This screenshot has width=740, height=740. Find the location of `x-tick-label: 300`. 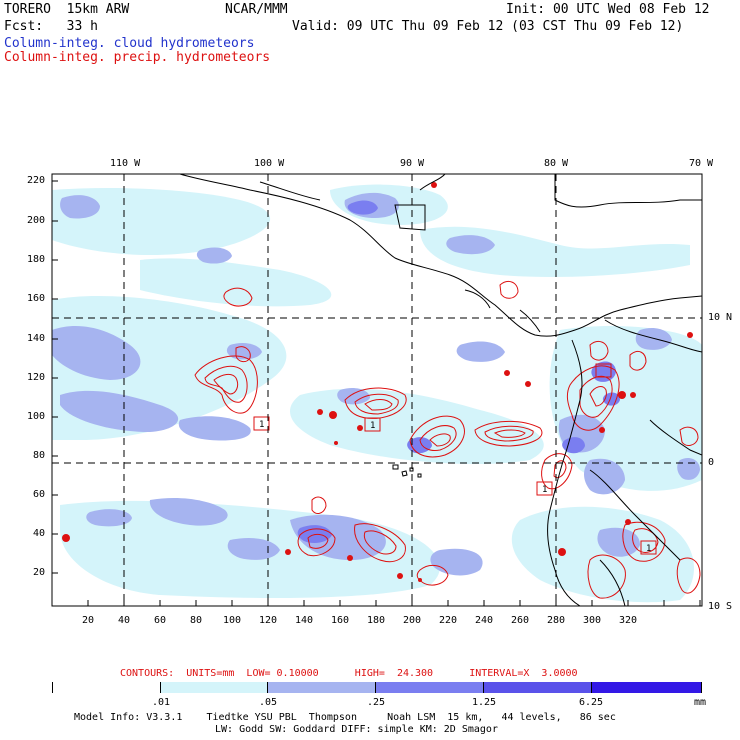

x-tick-label: 300 is located at coordinates (592, 620).